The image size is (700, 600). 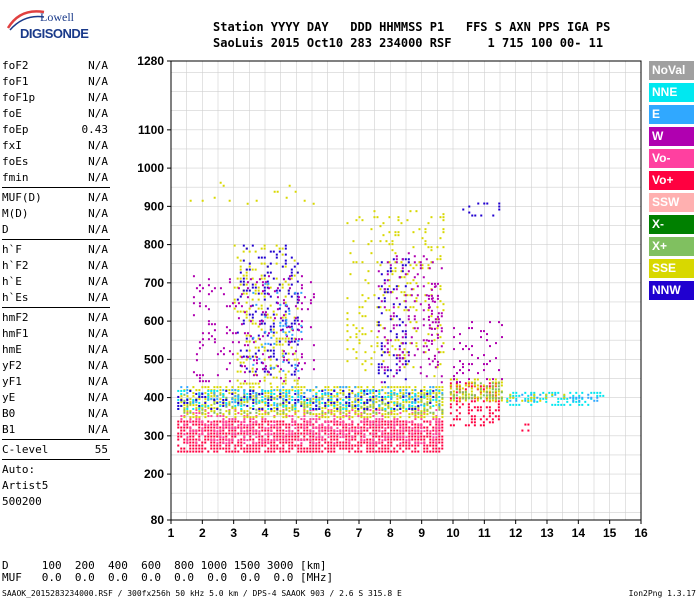 I want to click on param-row-yf2: yF2 N/A, so click(x=56, y=366).